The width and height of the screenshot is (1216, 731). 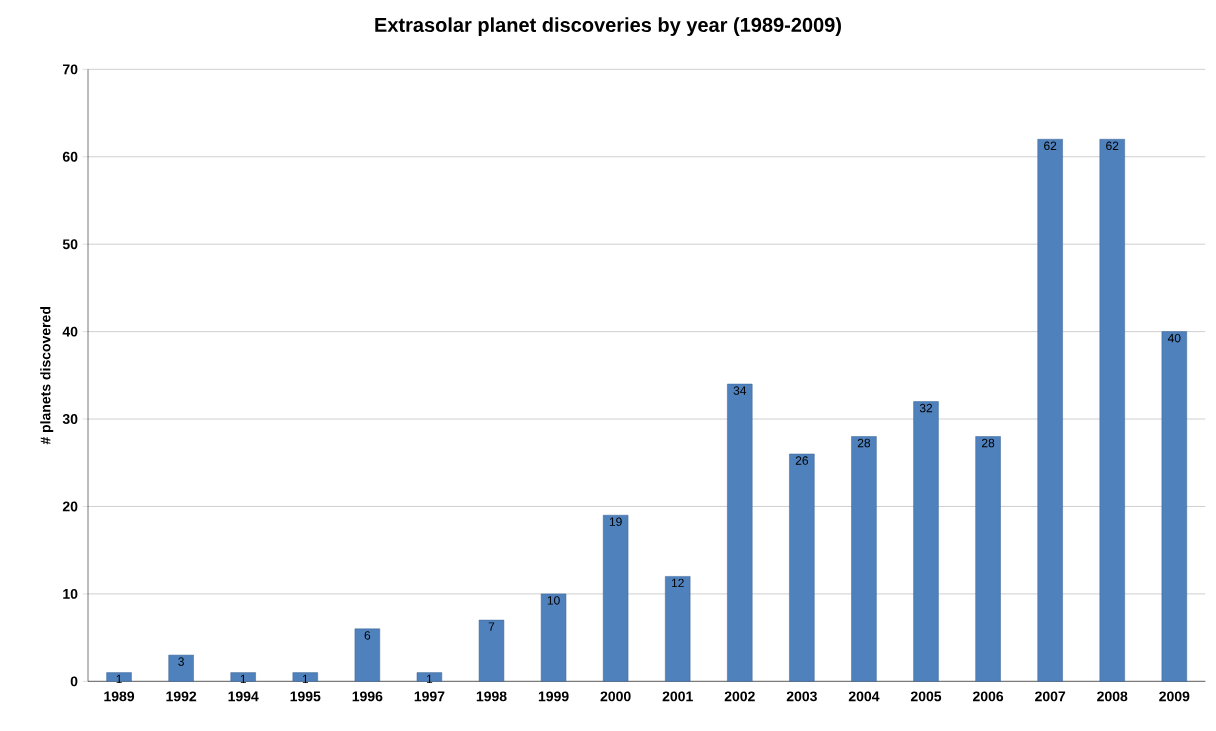 I want to click on data-label: 34, so click(x=740, y=391).